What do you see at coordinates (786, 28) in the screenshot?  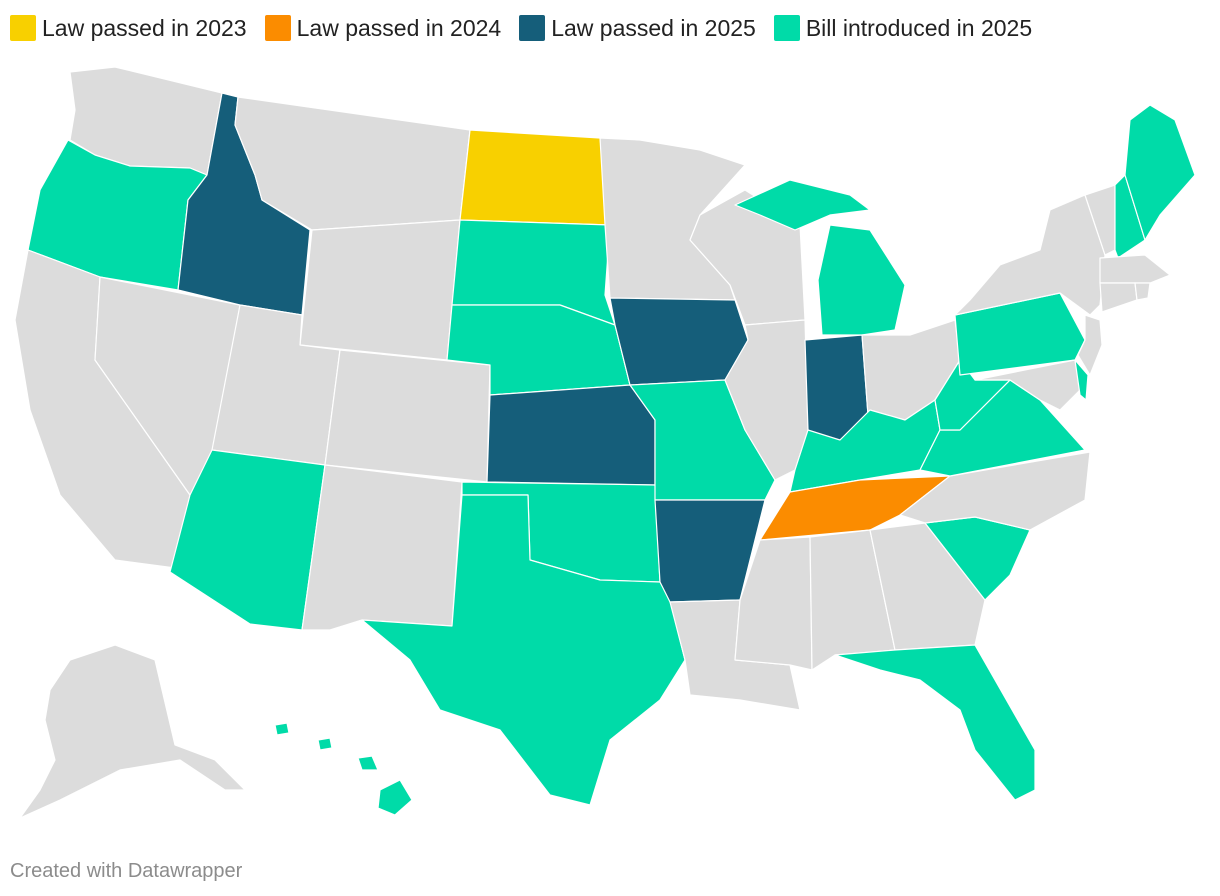 I see `legend-swatch-bill-2025` at bounding box center [786, 28].